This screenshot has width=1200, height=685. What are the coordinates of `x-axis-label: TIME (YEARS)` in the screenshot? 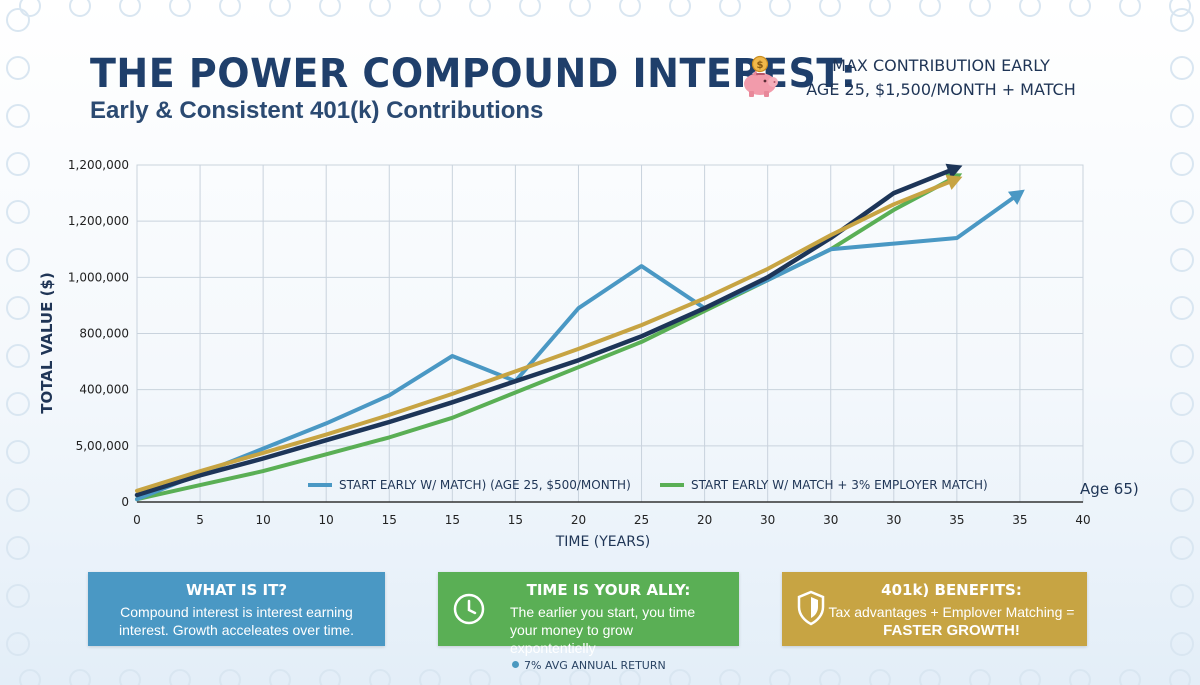 It's located at (603, 542).